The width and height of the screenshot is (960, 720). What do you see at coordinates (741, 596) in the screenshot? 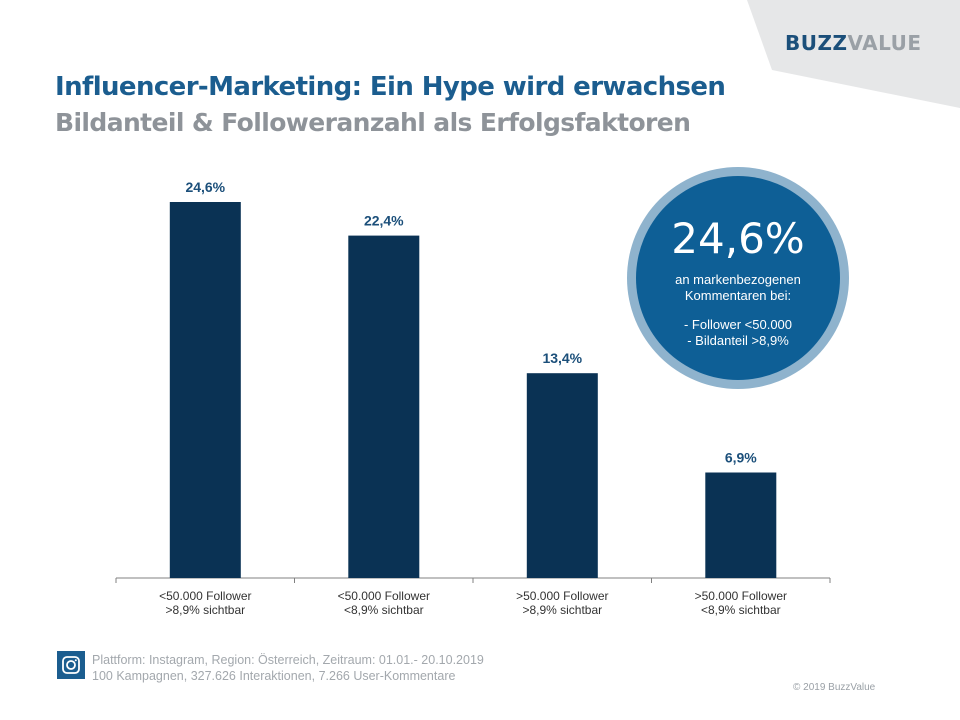
I see `category-label-4-line-1: >50.000 Follower` at bounding box center [741, 596].